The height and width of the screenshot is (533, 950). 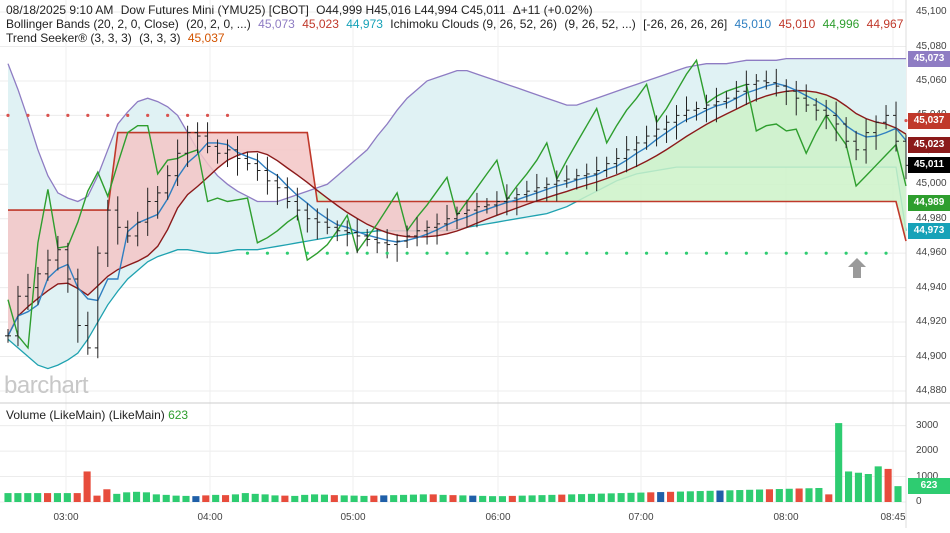 I want to click on price-tick-label: 44,920, so click(x=931, y=322).